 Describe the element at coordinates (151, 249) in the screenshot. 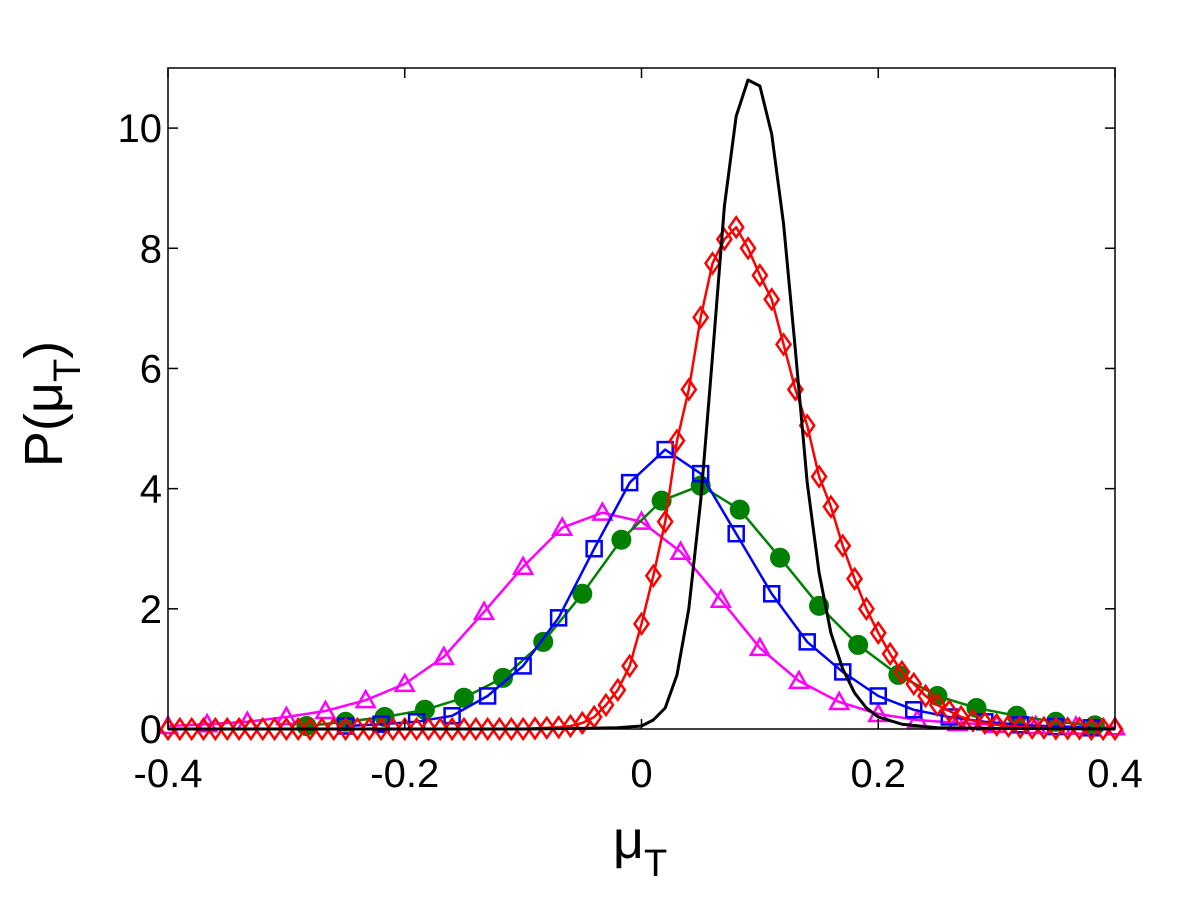

I see `y-tick-label: 8` at that location.